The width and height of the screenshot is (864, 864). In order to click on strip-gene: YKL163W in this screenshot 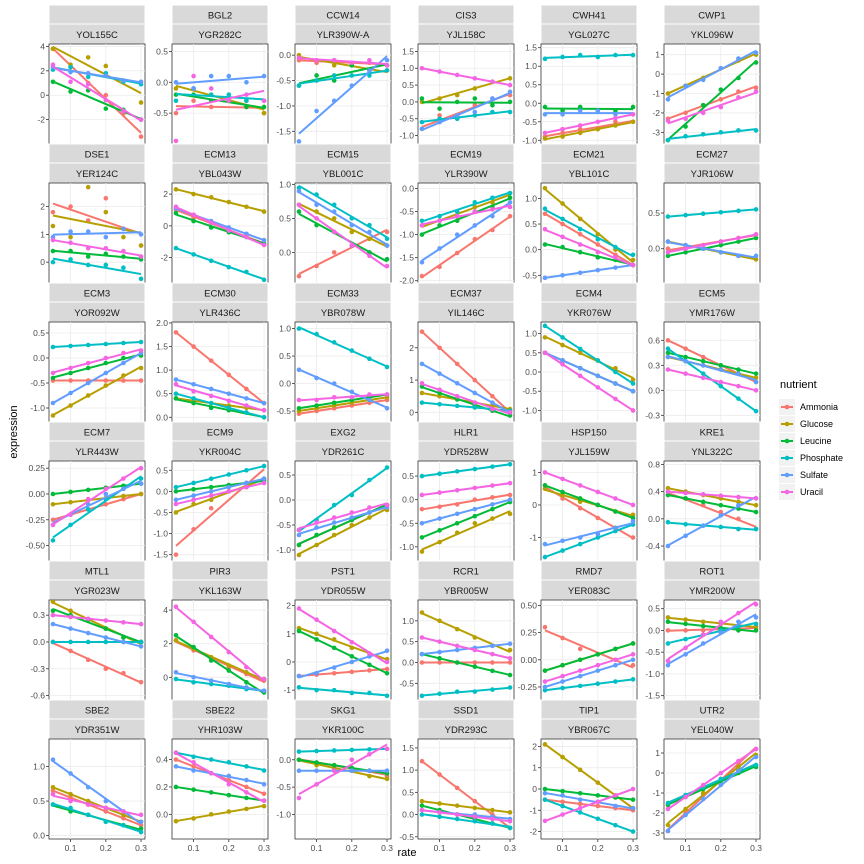, I will do `click(220, 591)`.